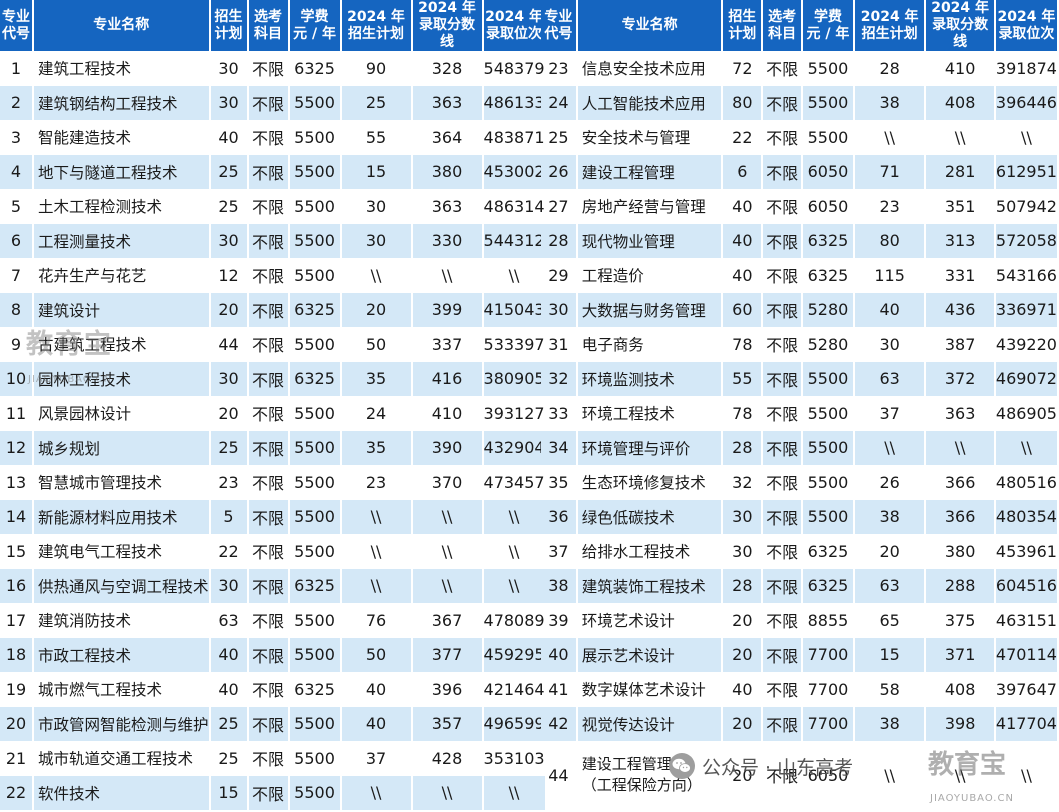 The width and height of the screenshot is (1059, 812). What do you see at coordinates (1026, 723) in the screenshot?
I see `cell-2024-rank: 417704` at bounding box center [1026, 723].